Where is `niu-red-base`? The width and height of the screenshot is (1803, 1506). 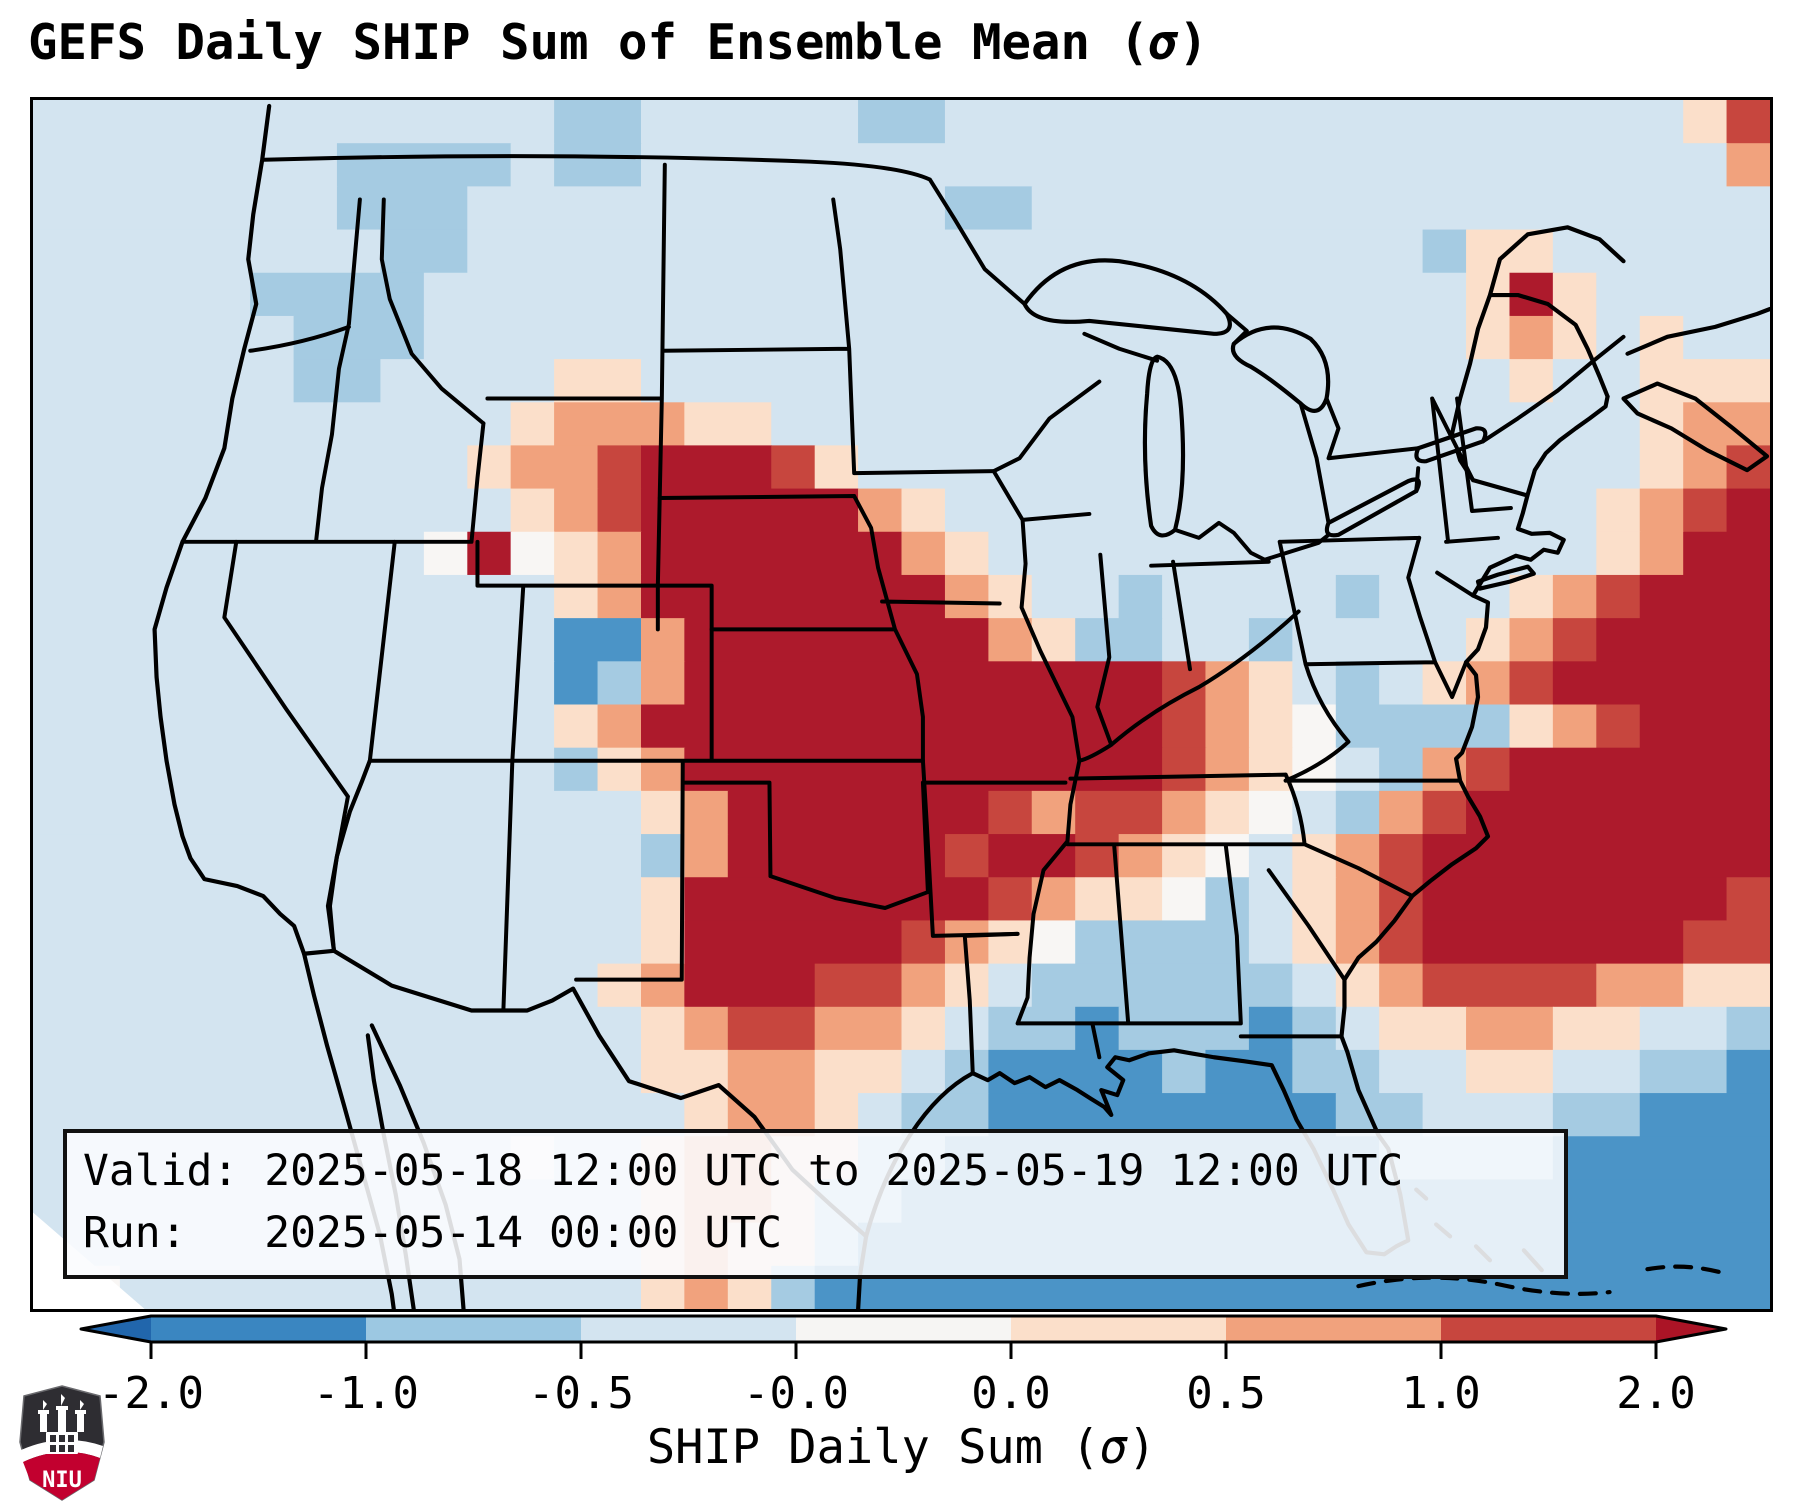 niu-red-base is located at coordinates (61, 1475).